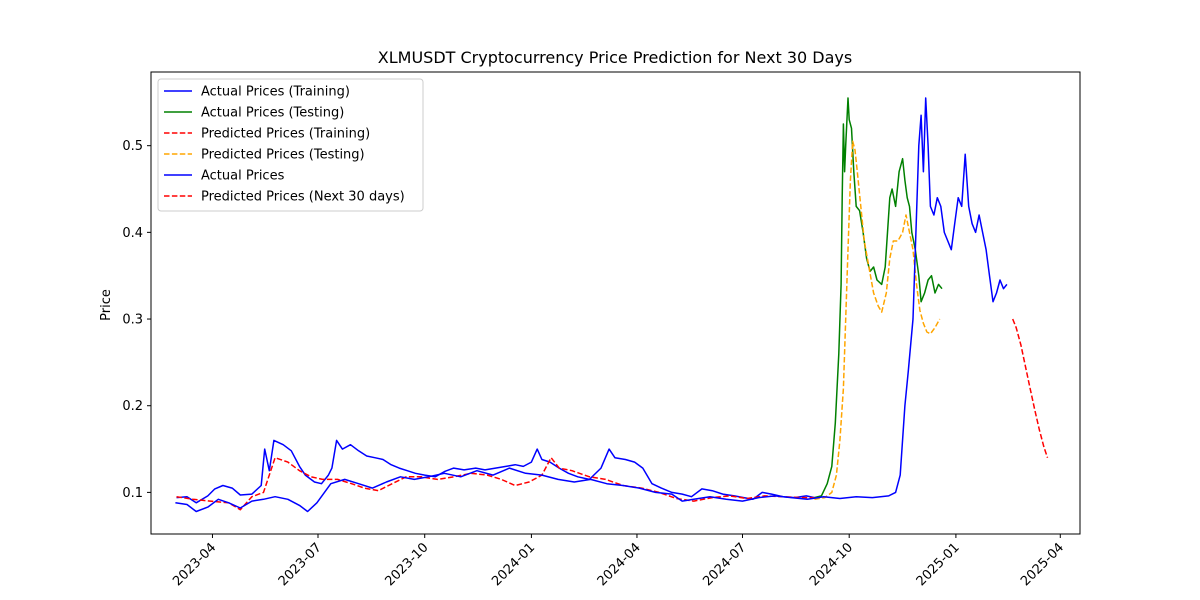  What do you see at coordinates (132, 146) in the screenshot?
I see `y-tick-label: 0.5` at bounding box center [132, 146].